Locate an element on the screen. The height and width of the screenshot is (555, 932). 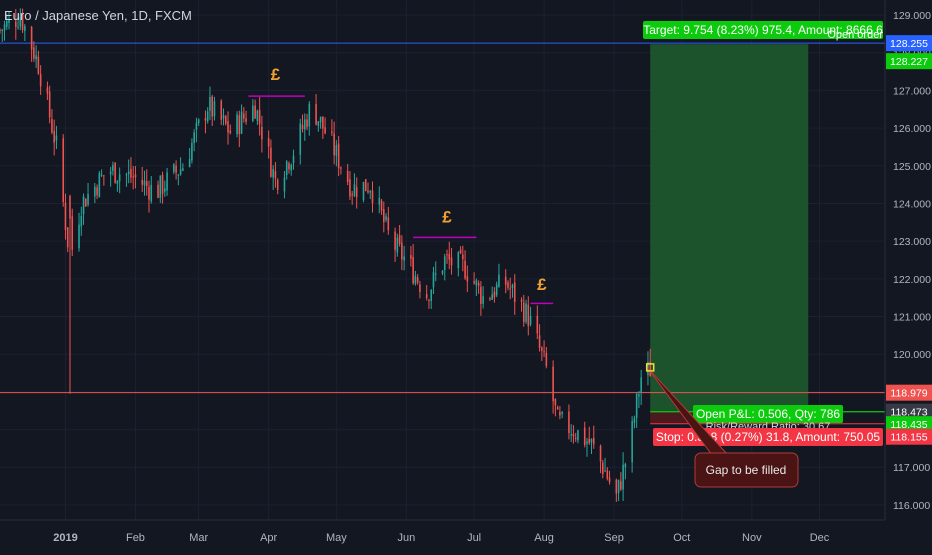
price-tick-label: 117.000 is located at coordinates (911, 468).